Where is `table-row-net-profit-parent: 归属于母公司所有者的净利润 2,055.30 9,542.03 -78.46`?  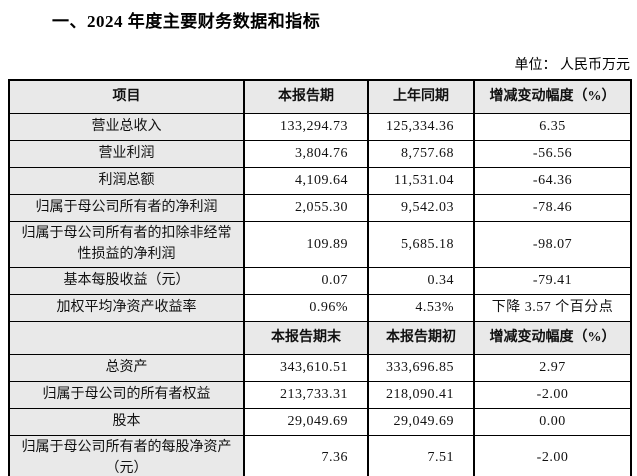
table-row-net-profit-parent: 归属于母公司所有者的净利润 2,055.30 9,542.03 -78.46 is located at coordinates (320, 207).